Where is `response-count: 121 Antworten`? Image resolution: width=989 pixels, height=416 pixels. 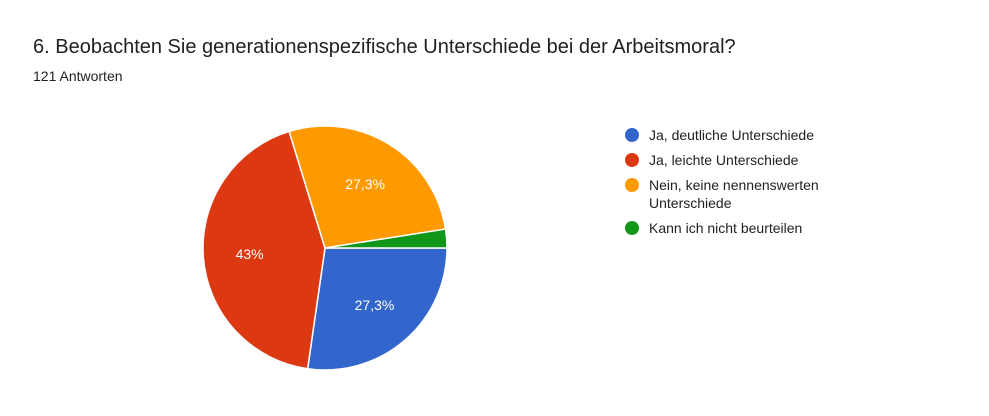 response-count: 121 Antworten is located at coordinates (78, 76).